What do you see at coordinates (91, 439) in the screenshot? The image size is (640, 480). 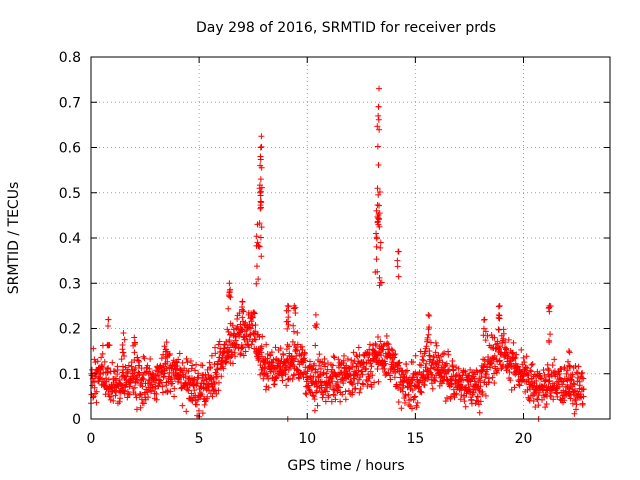 I see `x-tick-label: 0` at bounding box center [91, 439].